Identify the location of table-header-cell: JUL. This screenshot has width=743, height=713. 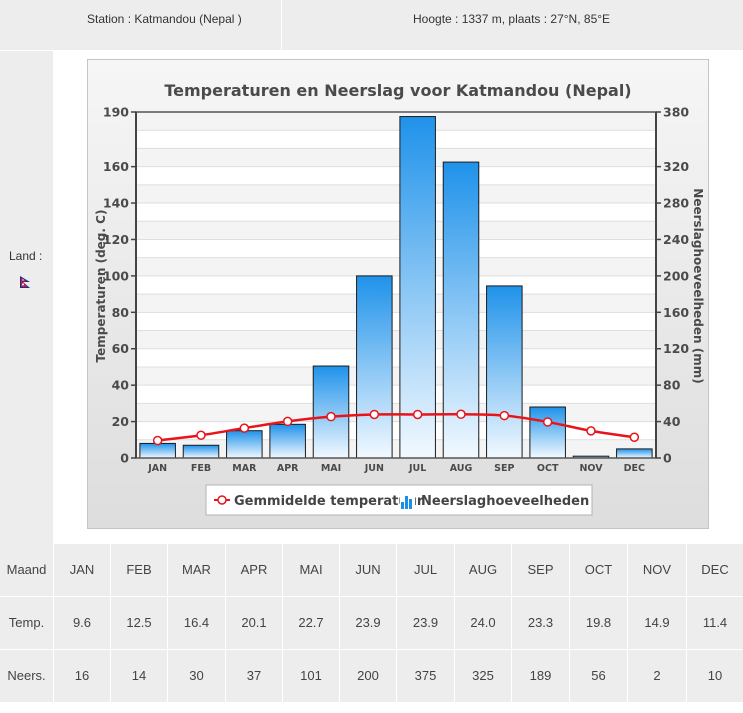
(425, 570).